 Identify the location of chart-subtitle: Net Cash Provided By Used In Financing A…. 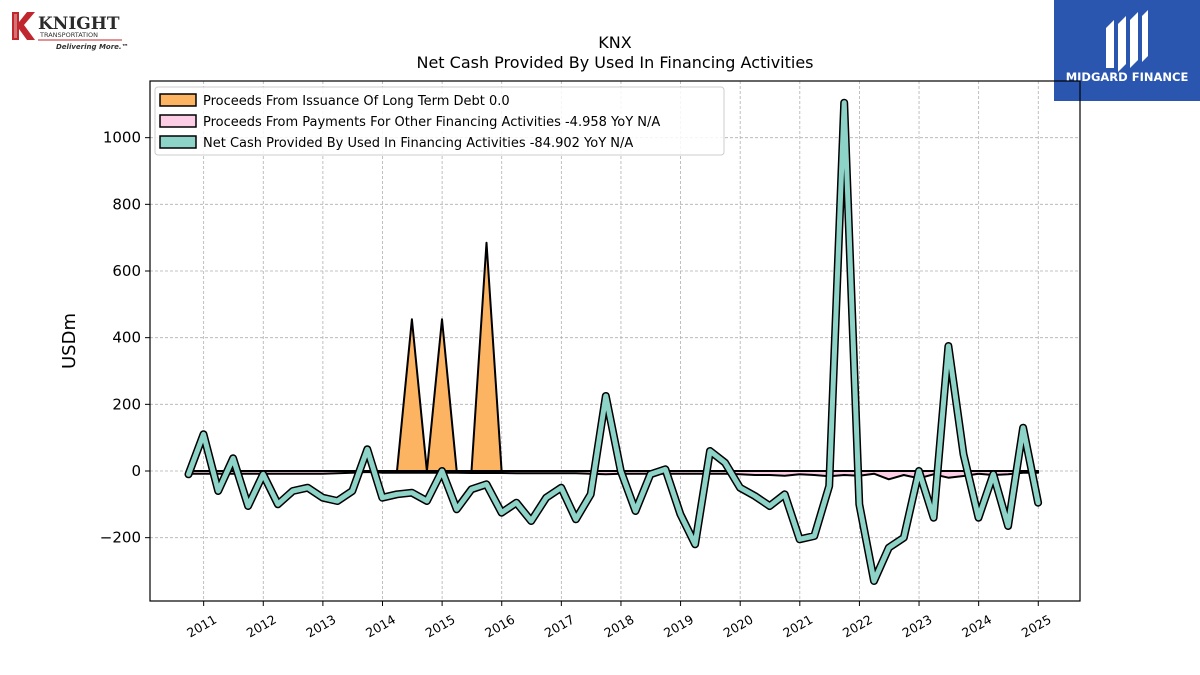
(614, 62).